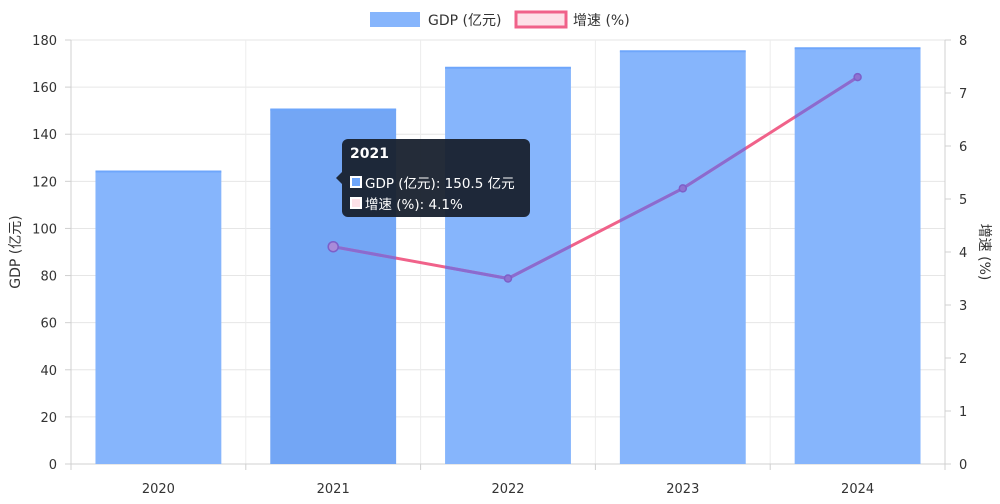 The image size is (1000, 504). I want to click on x-tick-label: 2021, so click(333, 489).